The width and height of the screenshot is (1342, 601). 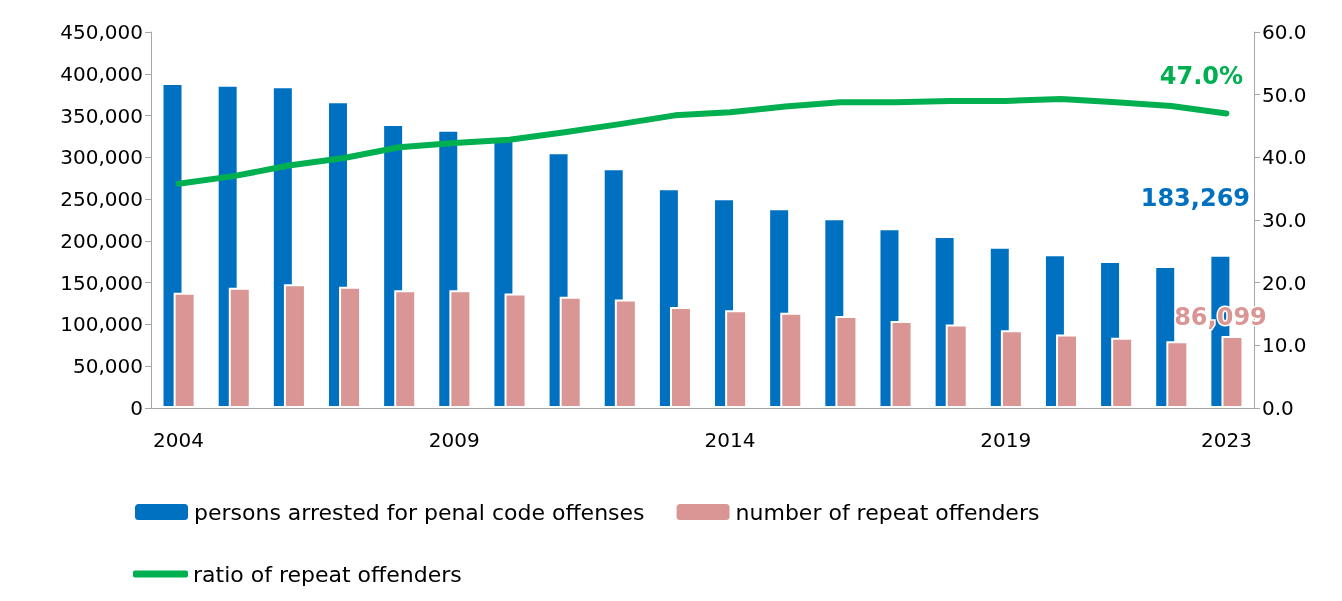 I want to click on y2-tick-label: 60.0, so click(x=1284, y=32).